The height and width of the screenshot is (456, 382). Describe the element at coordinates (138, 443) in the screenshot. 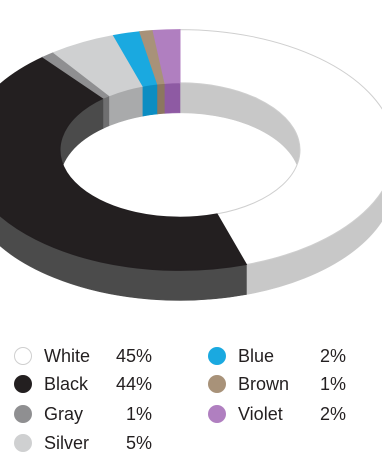

I see `legend-value-silver: 5%` at that location.